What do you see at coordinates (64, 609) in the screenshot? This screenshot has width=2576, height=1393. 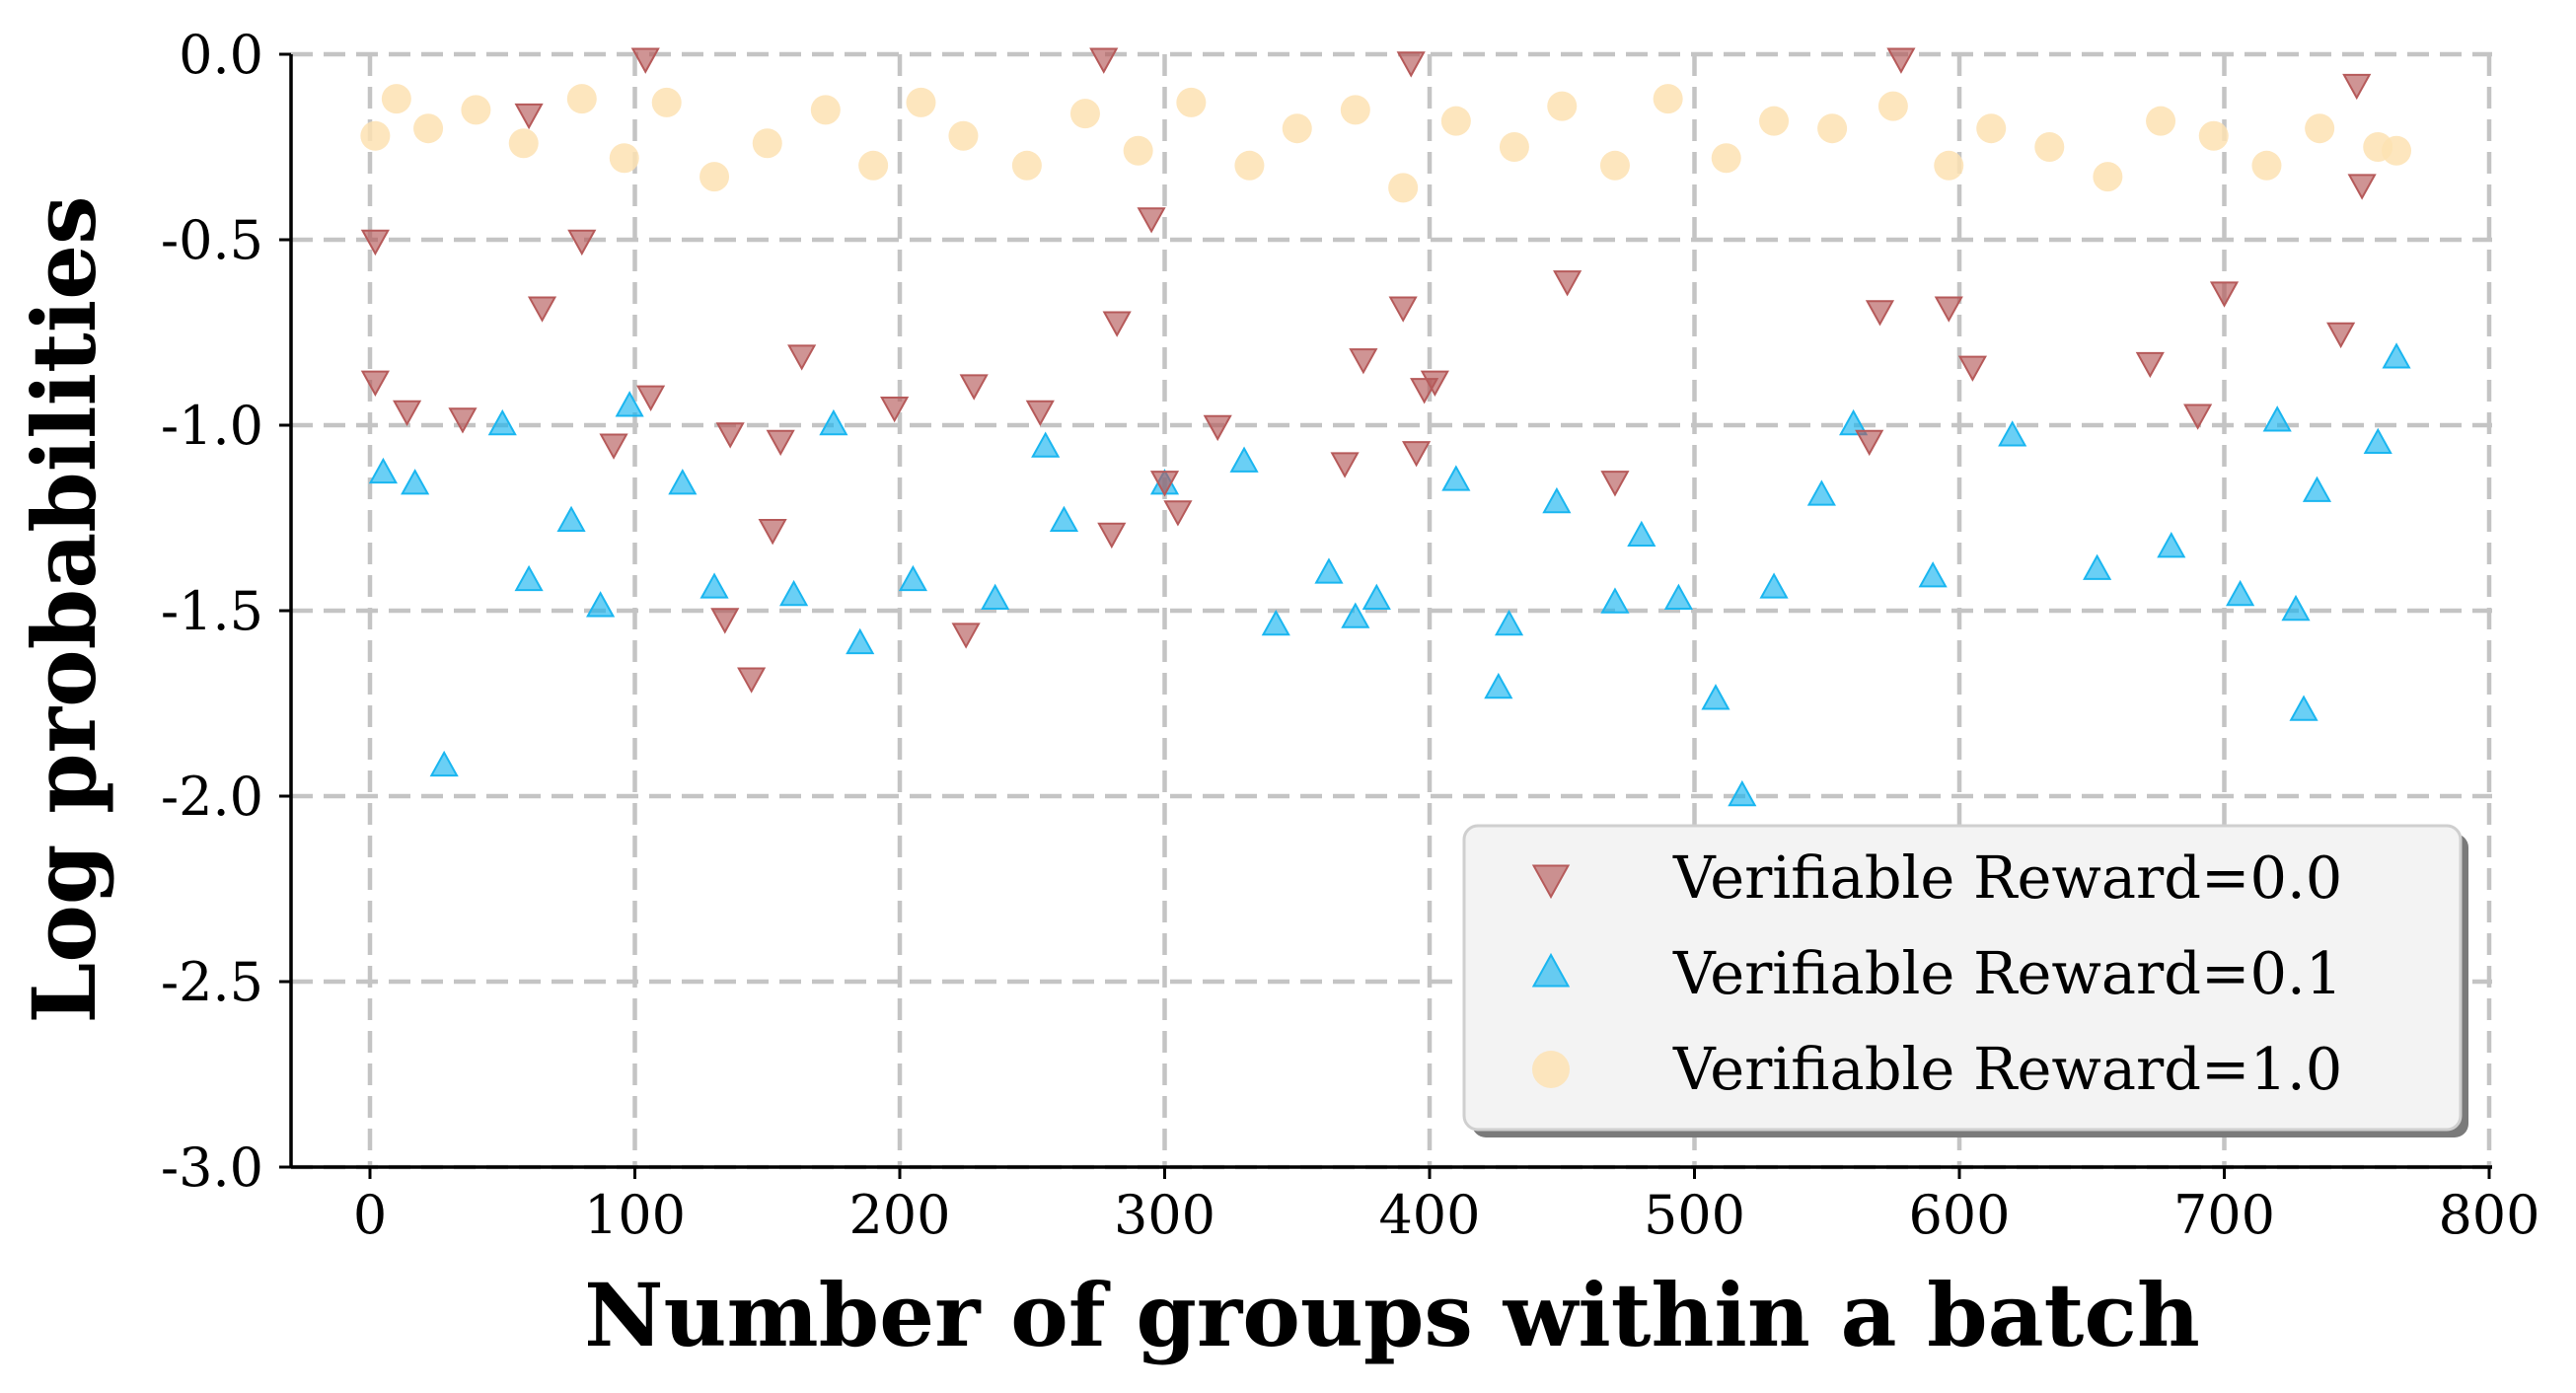 I see `y-axis-title: Log probabilities` at bounding box center [64, 609].